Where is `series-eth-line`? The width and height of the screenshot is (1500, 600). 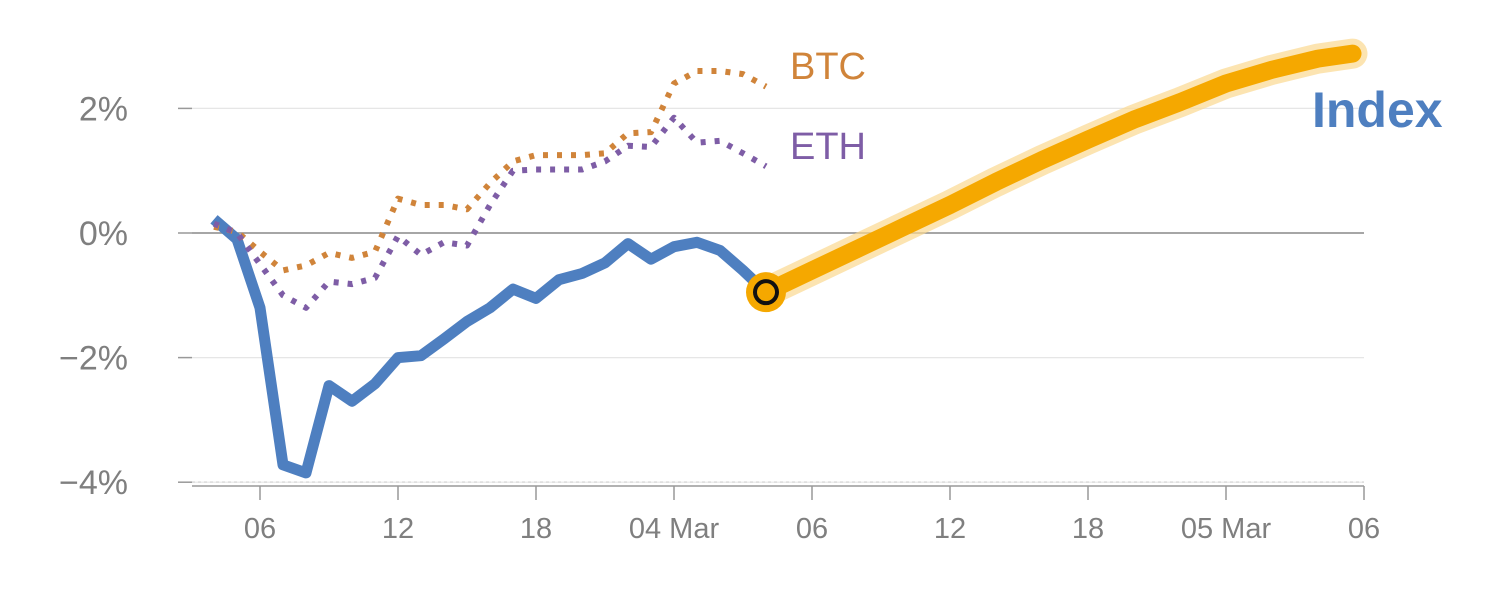 series-eth-line is located at coordinates (490, 212).